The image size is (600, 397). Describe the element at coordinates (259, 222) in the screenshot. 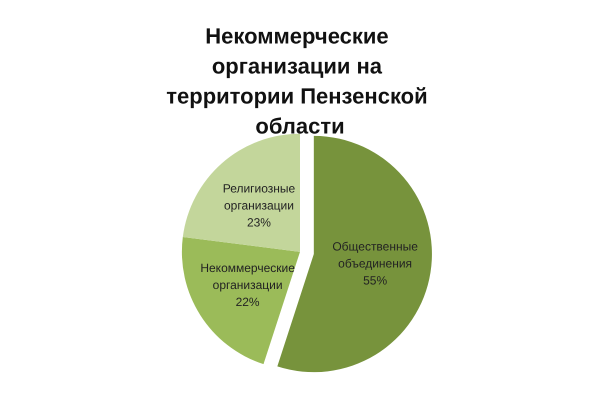

I see `data-label: 23%` at that location.